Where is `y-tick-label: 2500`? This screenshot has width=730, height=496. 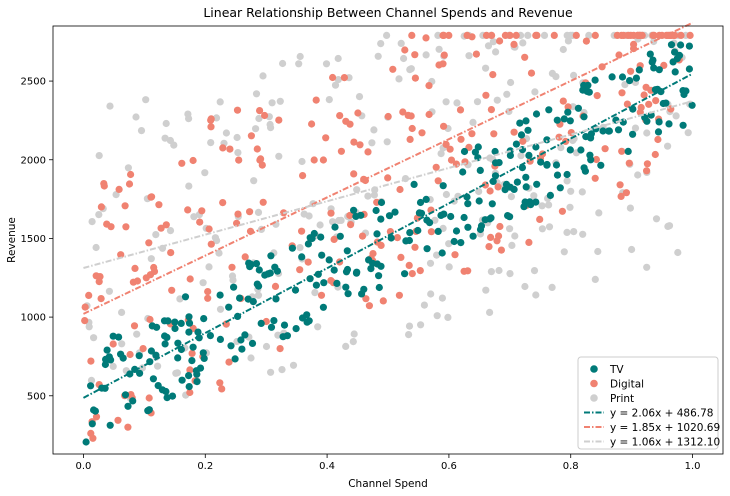
y-tick-label: 2500 is located at coordinates (33, 82).